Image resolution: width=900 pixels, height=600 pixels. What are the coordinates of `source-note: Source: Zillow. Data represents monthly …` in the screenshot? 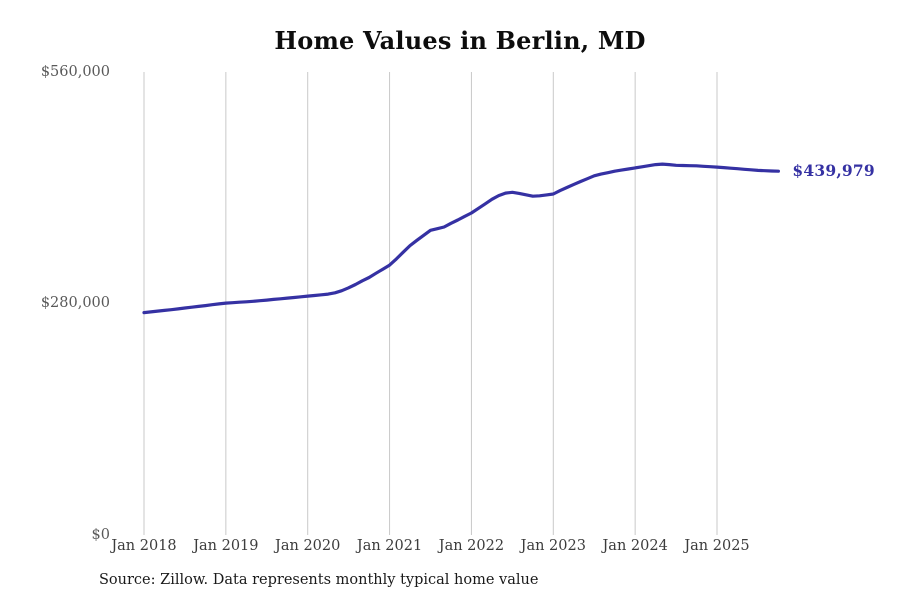 It's located at (319, 580).